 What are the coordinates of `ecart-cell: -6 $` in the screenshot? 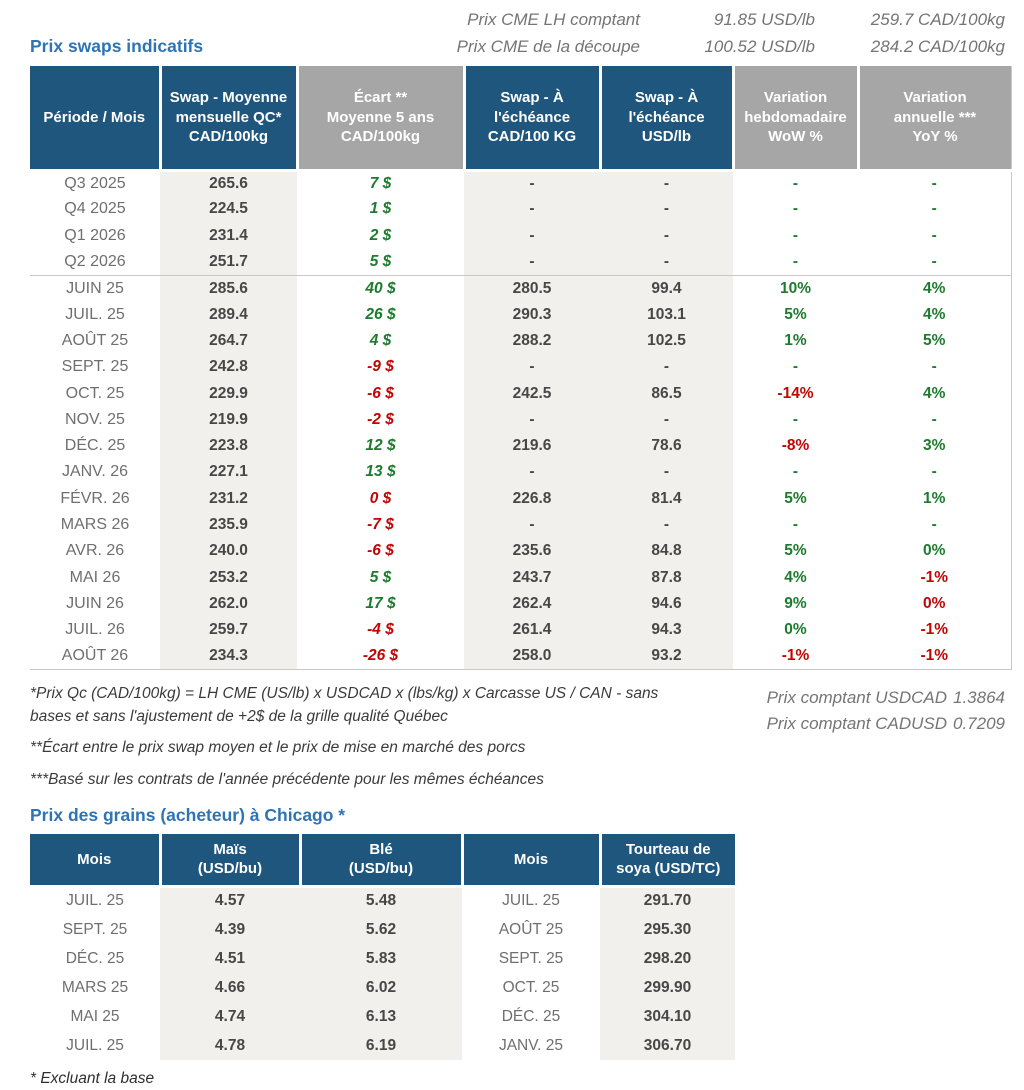 It's located at (380, 393).